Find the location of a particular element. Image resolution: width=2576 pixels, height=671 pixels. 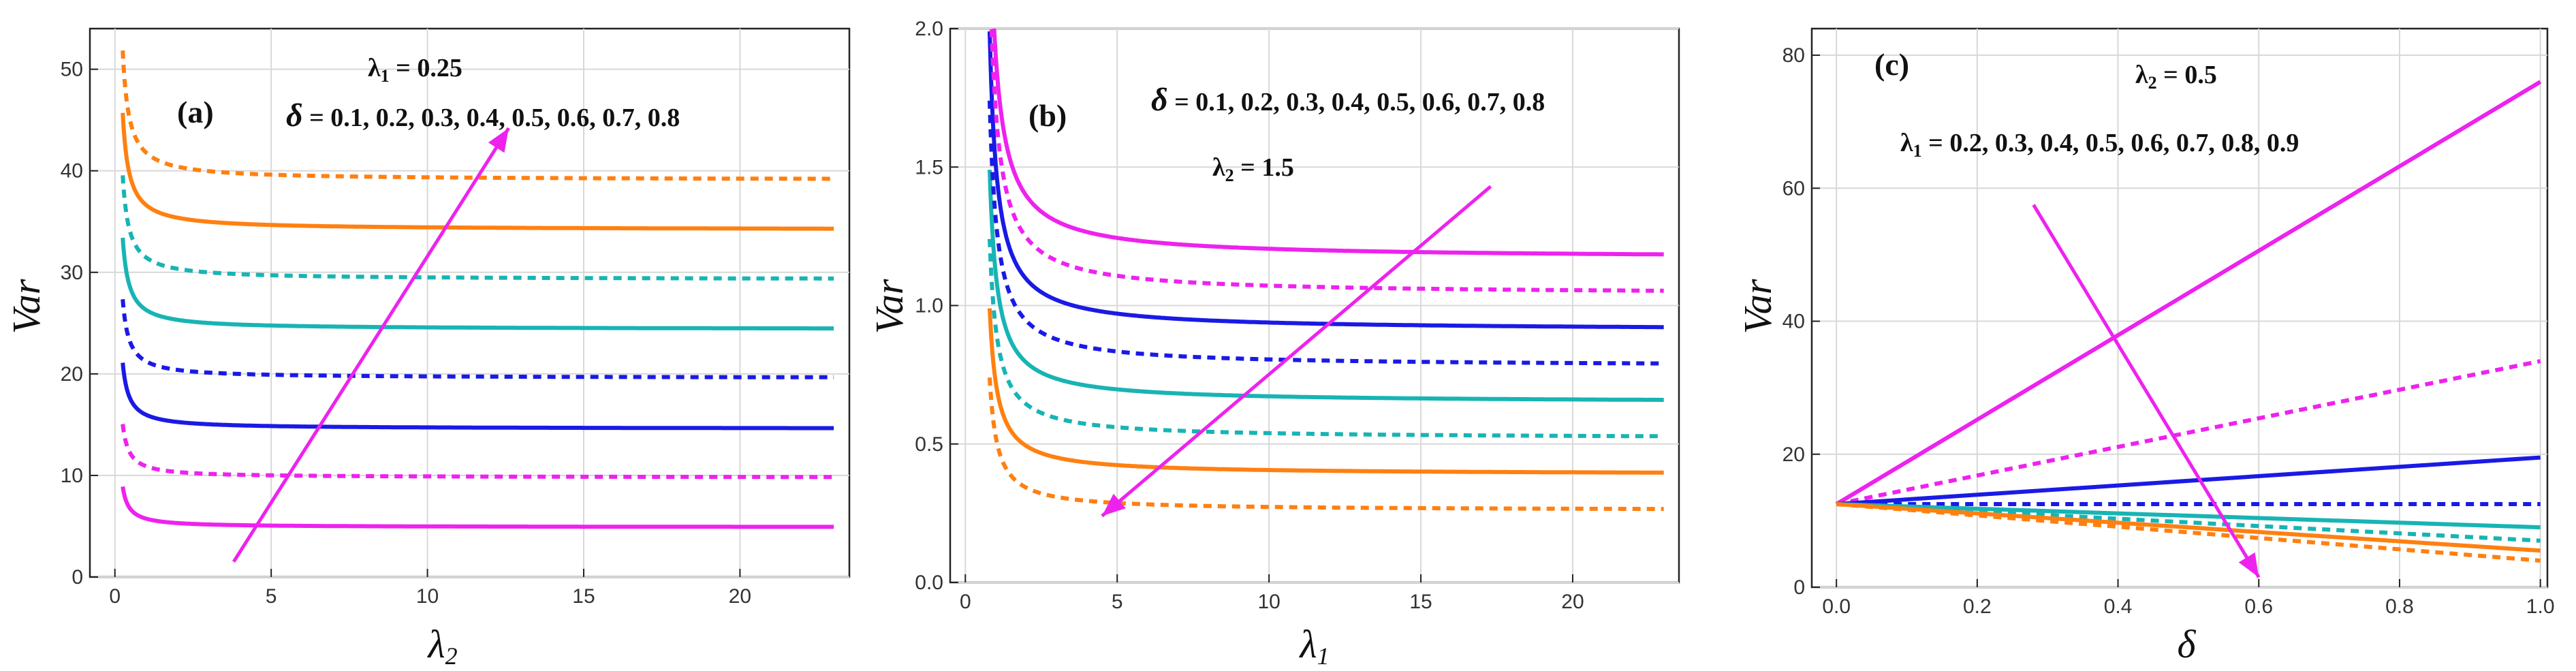

x-tick-label: 0.8 is located at coordinates (2399, 606).